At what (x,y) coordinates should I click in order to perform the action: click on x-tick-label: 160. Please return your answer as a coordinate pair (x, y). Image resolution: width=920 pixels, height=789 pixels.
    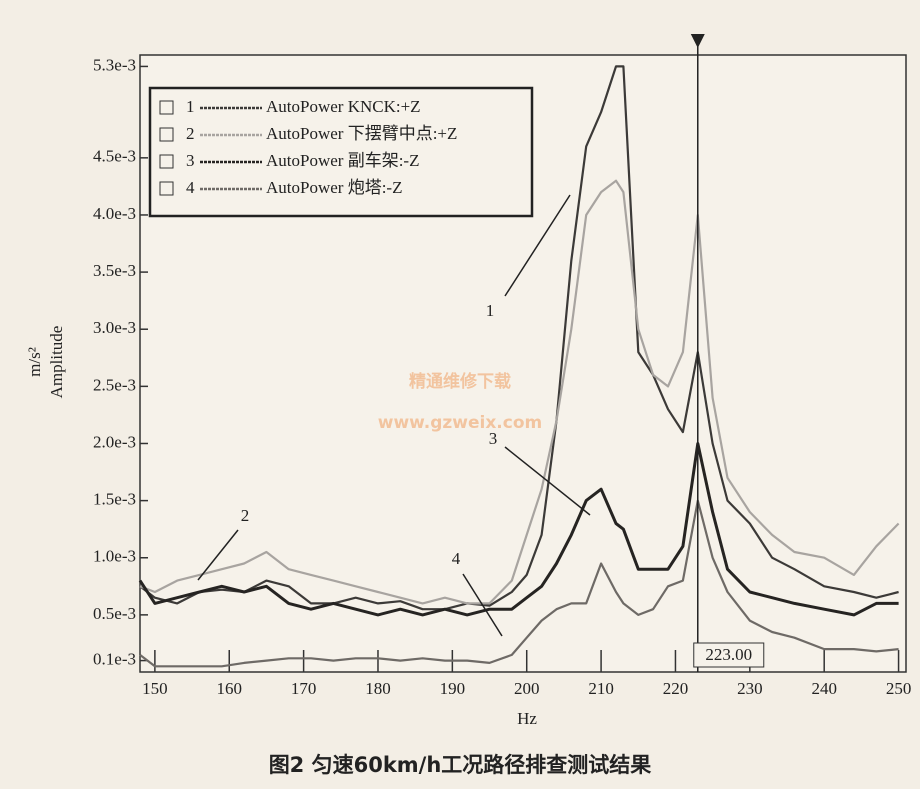
    Looking at the image, I should click on (229, 688).